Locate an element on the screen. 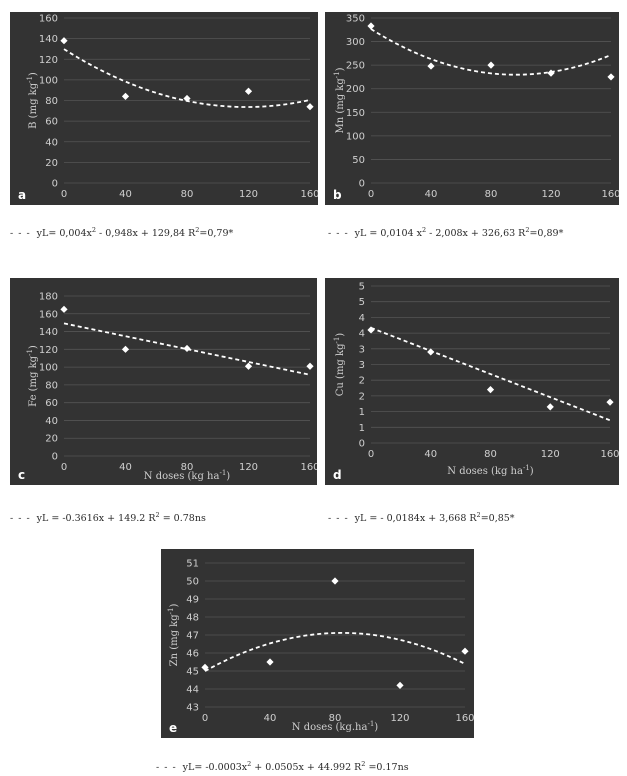 The image size is (627, 776). panel-letter: a is located at coordinates (22, 195).